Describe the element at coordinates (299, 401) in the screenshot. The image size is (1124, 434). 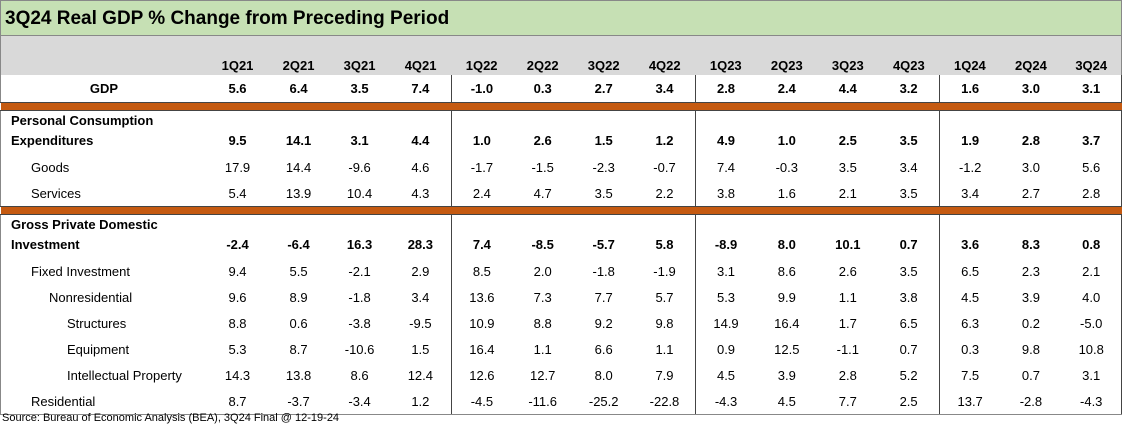
I see `value-cell: -3.7` at that location.